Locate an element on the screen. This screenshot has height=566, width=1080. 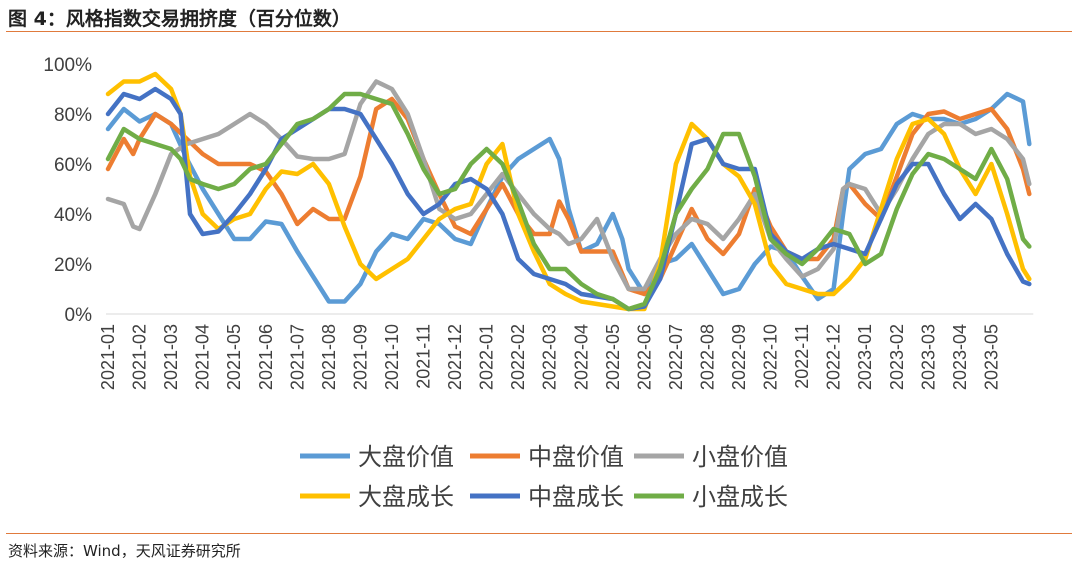
source-note: 资料来源：Wind，天风证券研究所 is located at coordinates (124, 551).